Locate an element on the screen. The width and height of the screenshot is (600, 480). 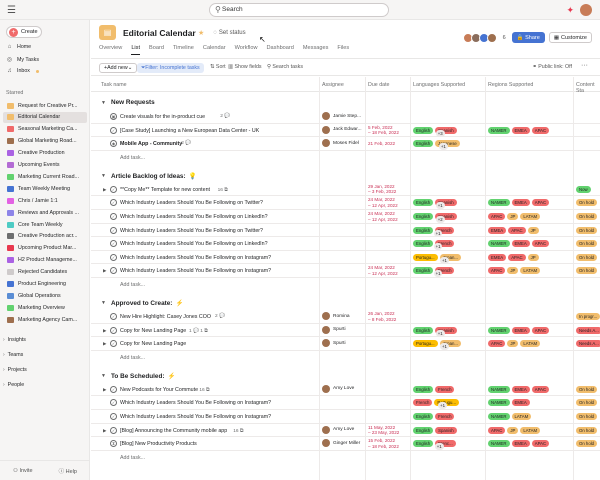
col-regions: Regions Supported is located at coordinates (511, 85).